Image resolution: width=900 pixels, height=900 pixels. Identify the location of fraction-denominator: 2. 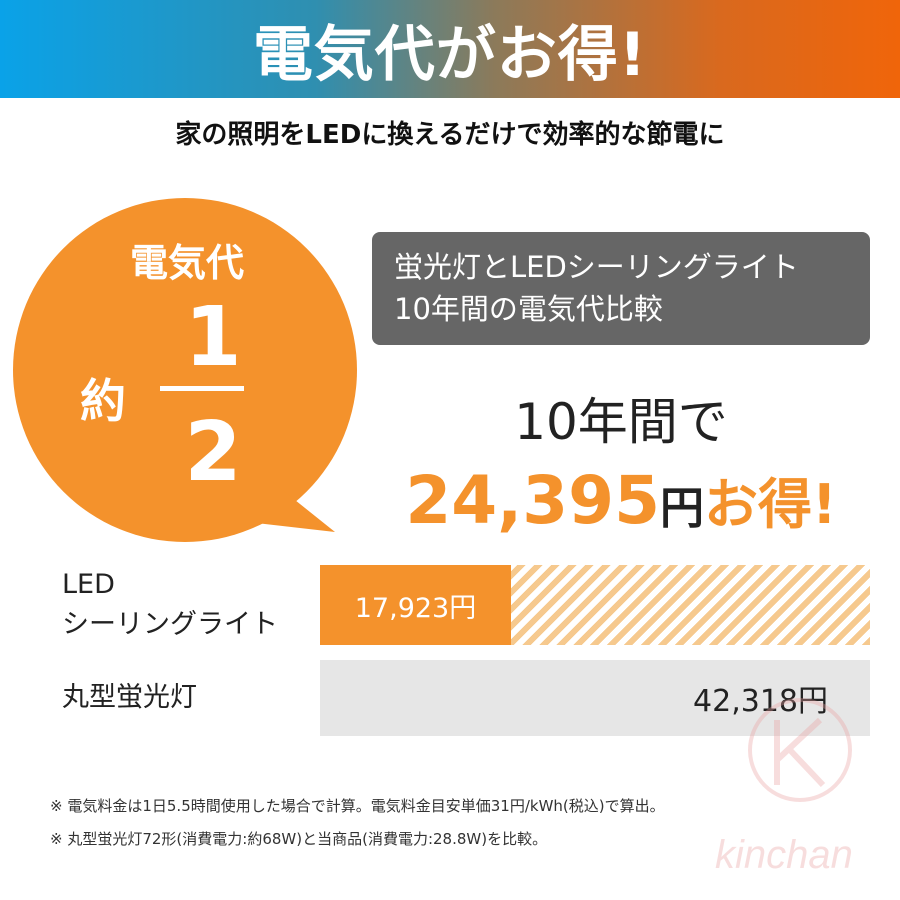
(213, 452).